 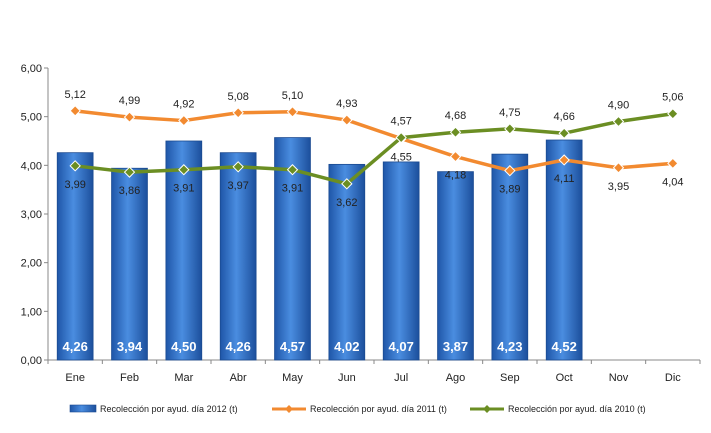 I want to click on series-2011-value-label: 4,04, so click(x=672, y=182).